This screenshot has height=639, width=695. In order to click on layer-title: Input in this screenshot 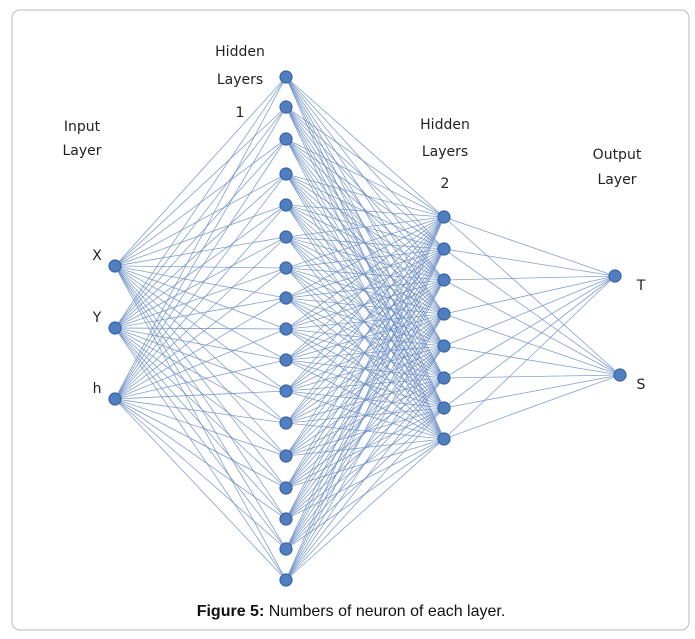, I will do `click(82, 127)`.